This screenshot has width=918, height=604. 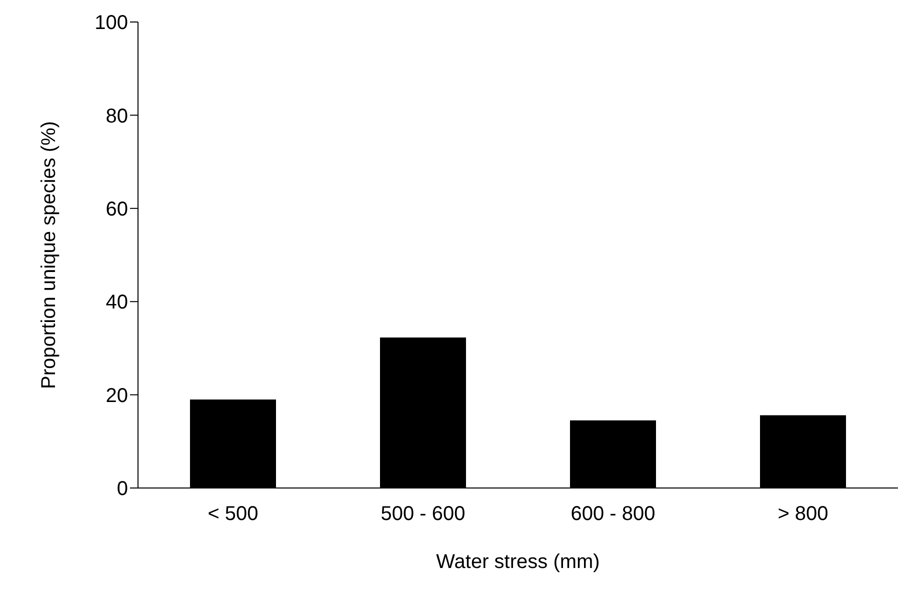 I want to click on x-axis-title: Water stress (mm), so click(x=518, y=562).